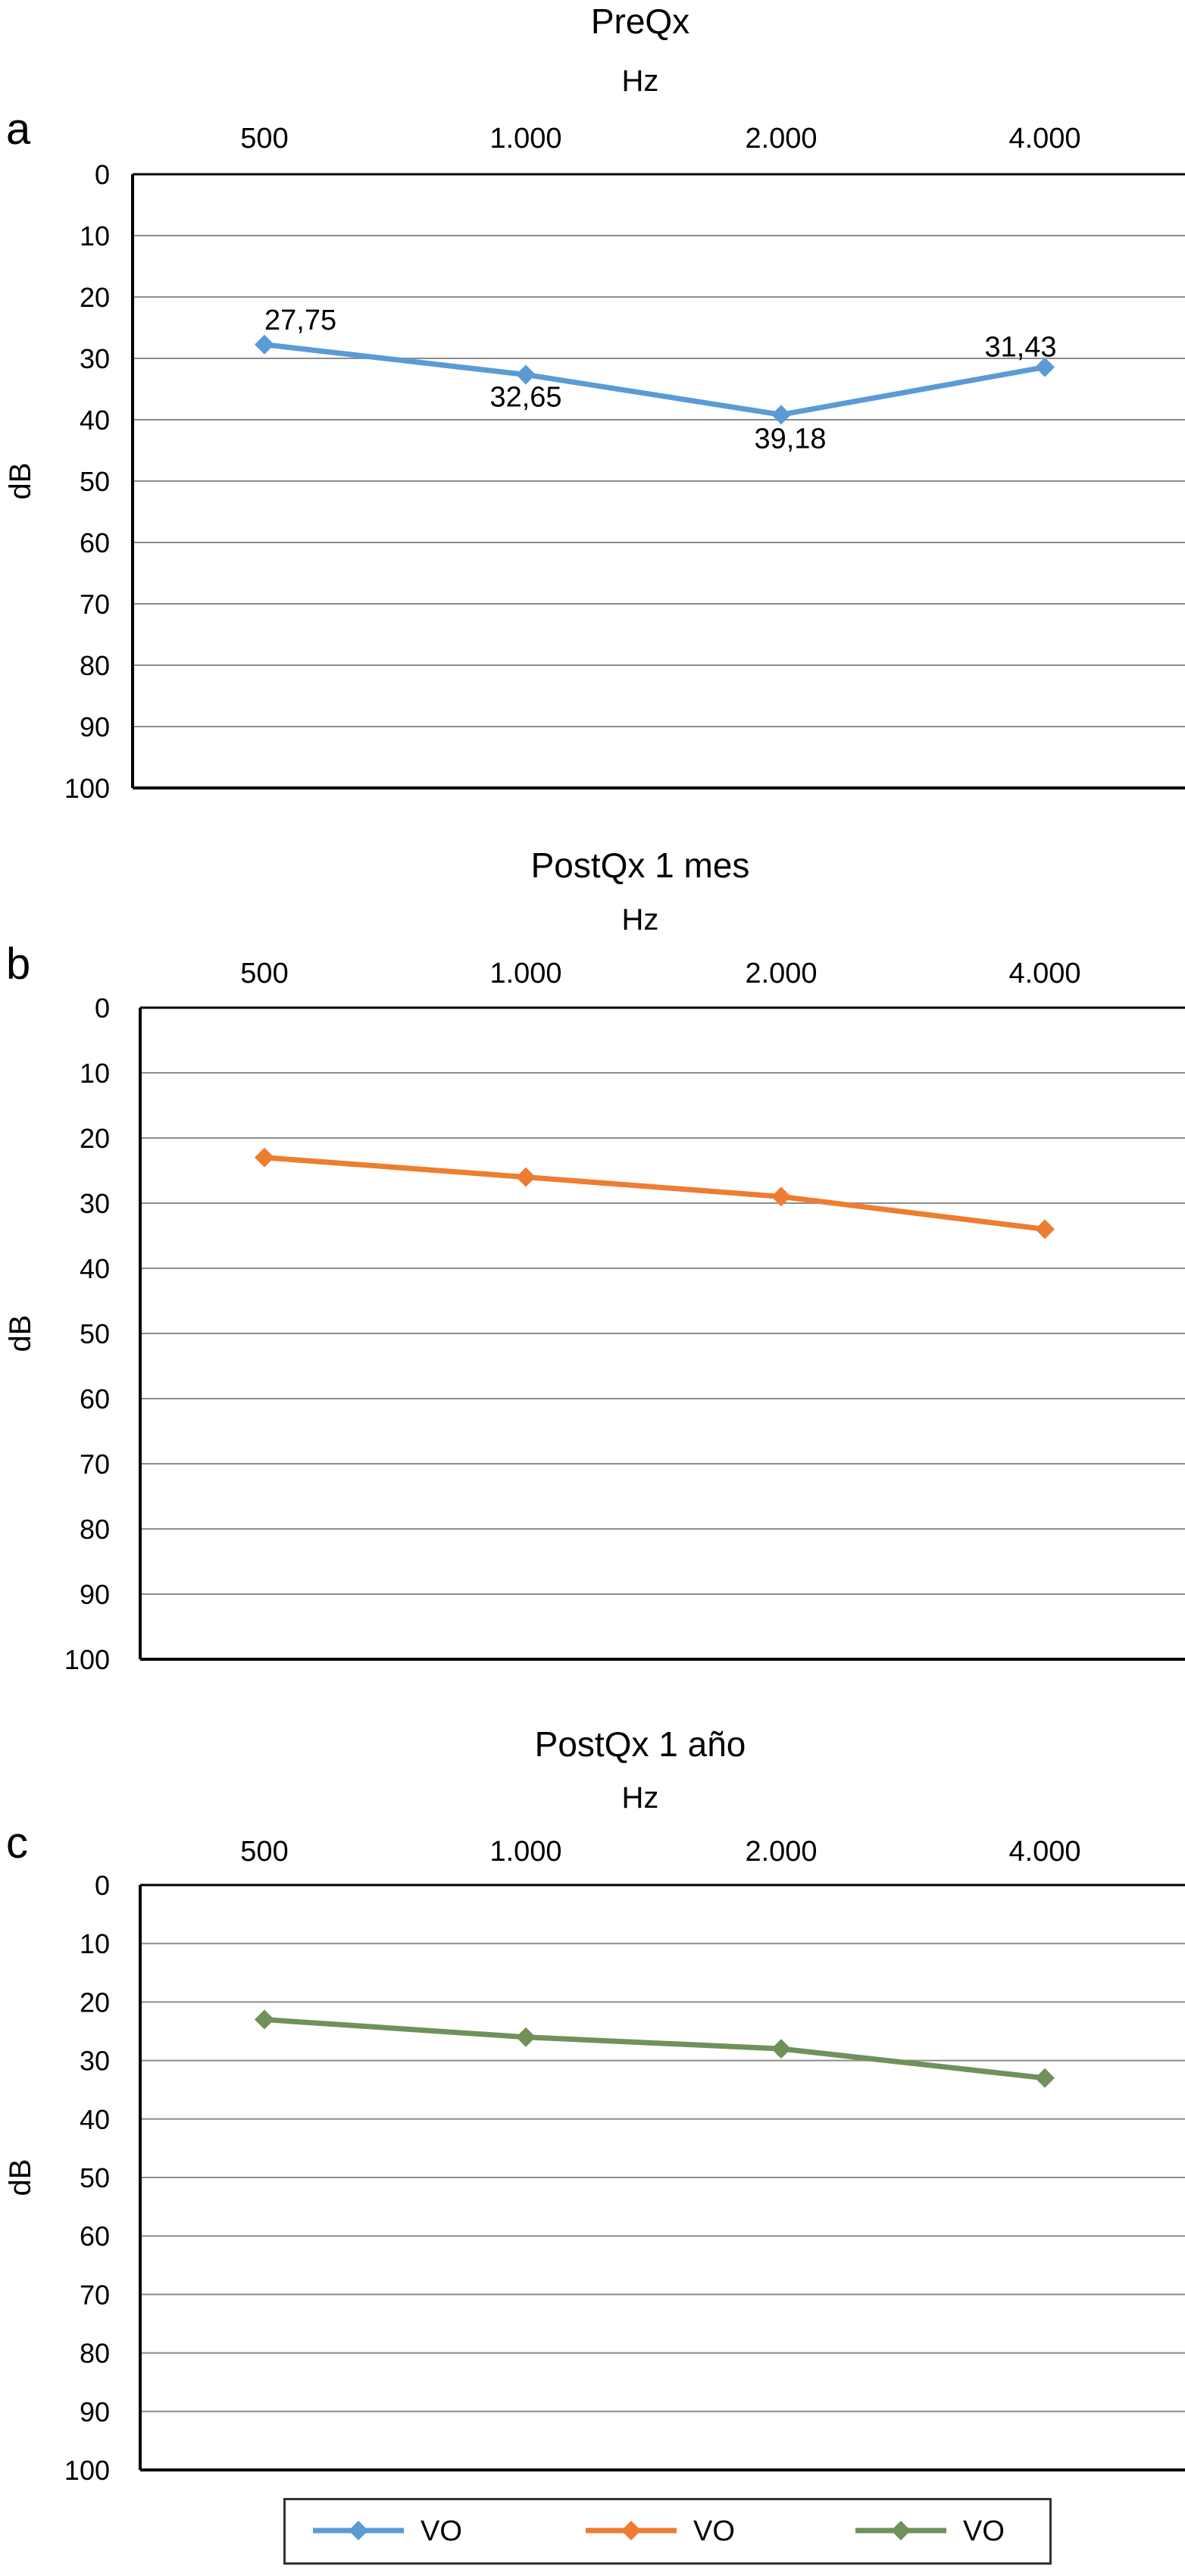  I want to click on panel-letter: a, so click(18, 129).